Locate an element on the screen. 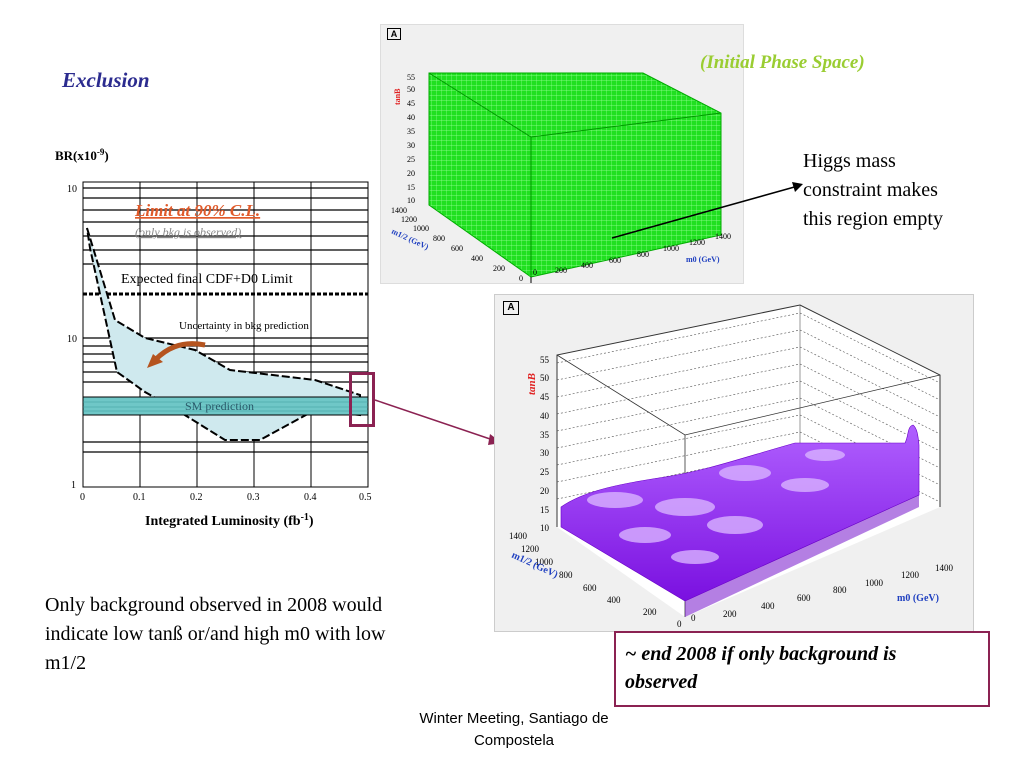 Image resolution: width=1024 pixels, height=768 pixels. limit-title: Limit at 90% C.L. is located at coordinates (197, 210).